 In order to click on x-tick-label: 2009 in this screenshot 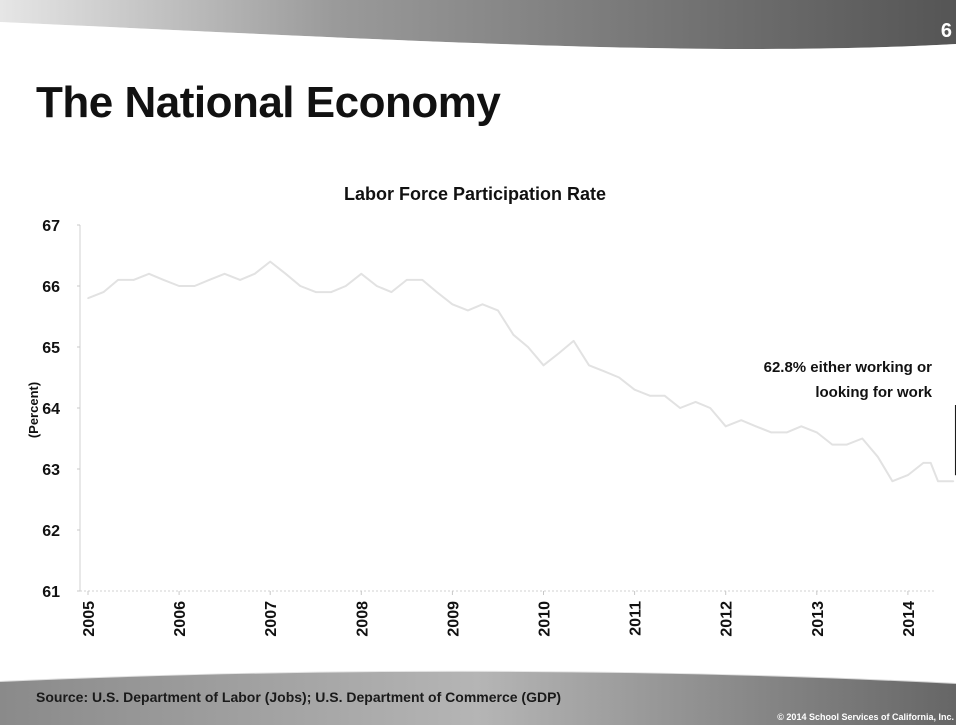, I will do `click(453, 619)`.